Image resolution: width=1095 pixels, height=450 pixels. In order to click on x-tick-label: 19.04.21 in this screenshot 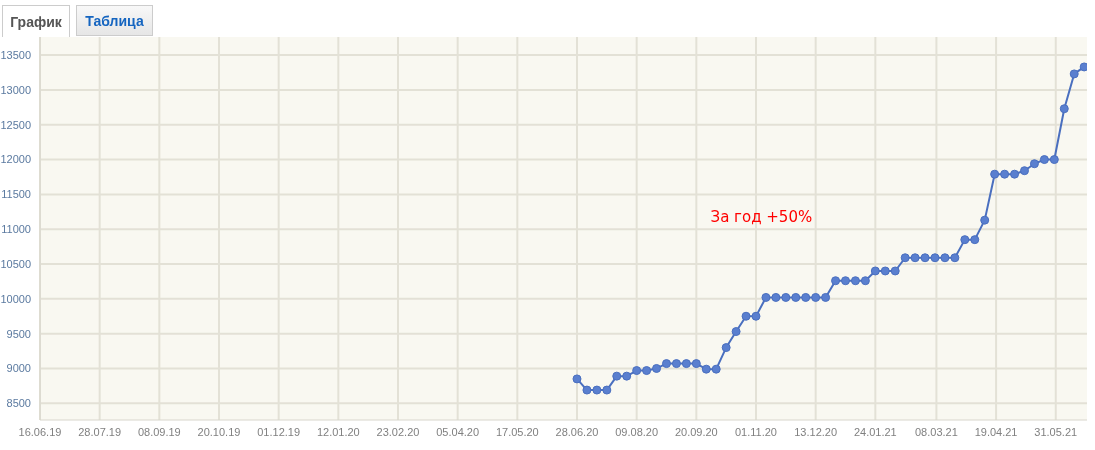, I will do `click(996, 431)`.